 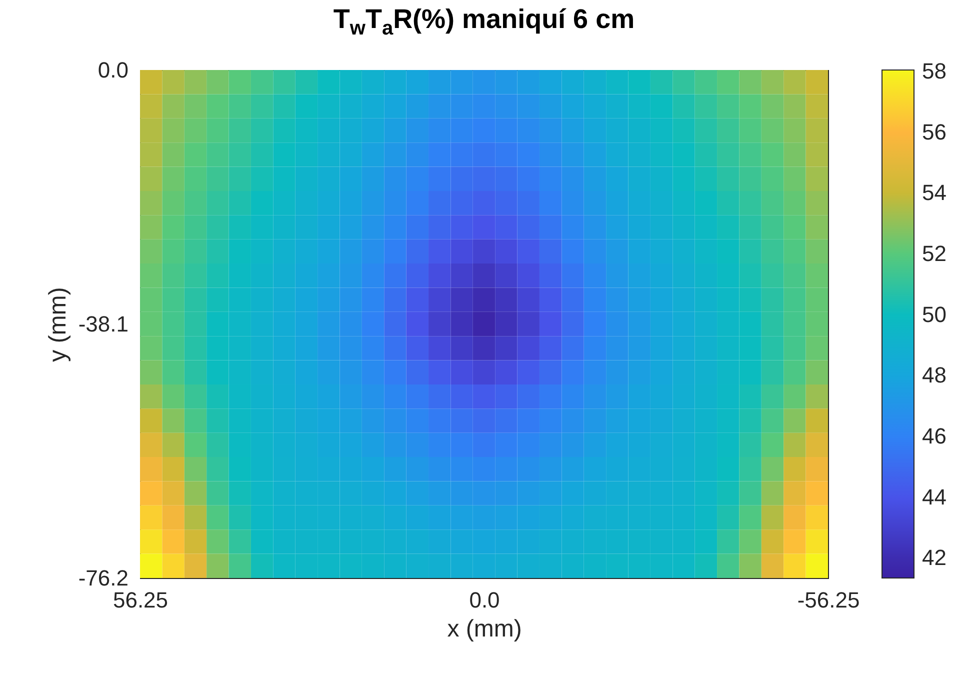 I want to click on color-bar-label: 42, so click(x=934, y=557).